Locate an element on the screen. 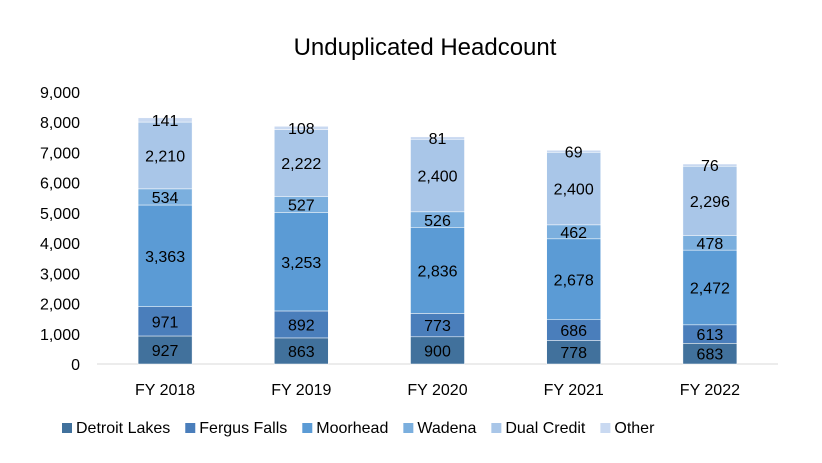  legend-item: Wadena is located at coordinates (439, 428).